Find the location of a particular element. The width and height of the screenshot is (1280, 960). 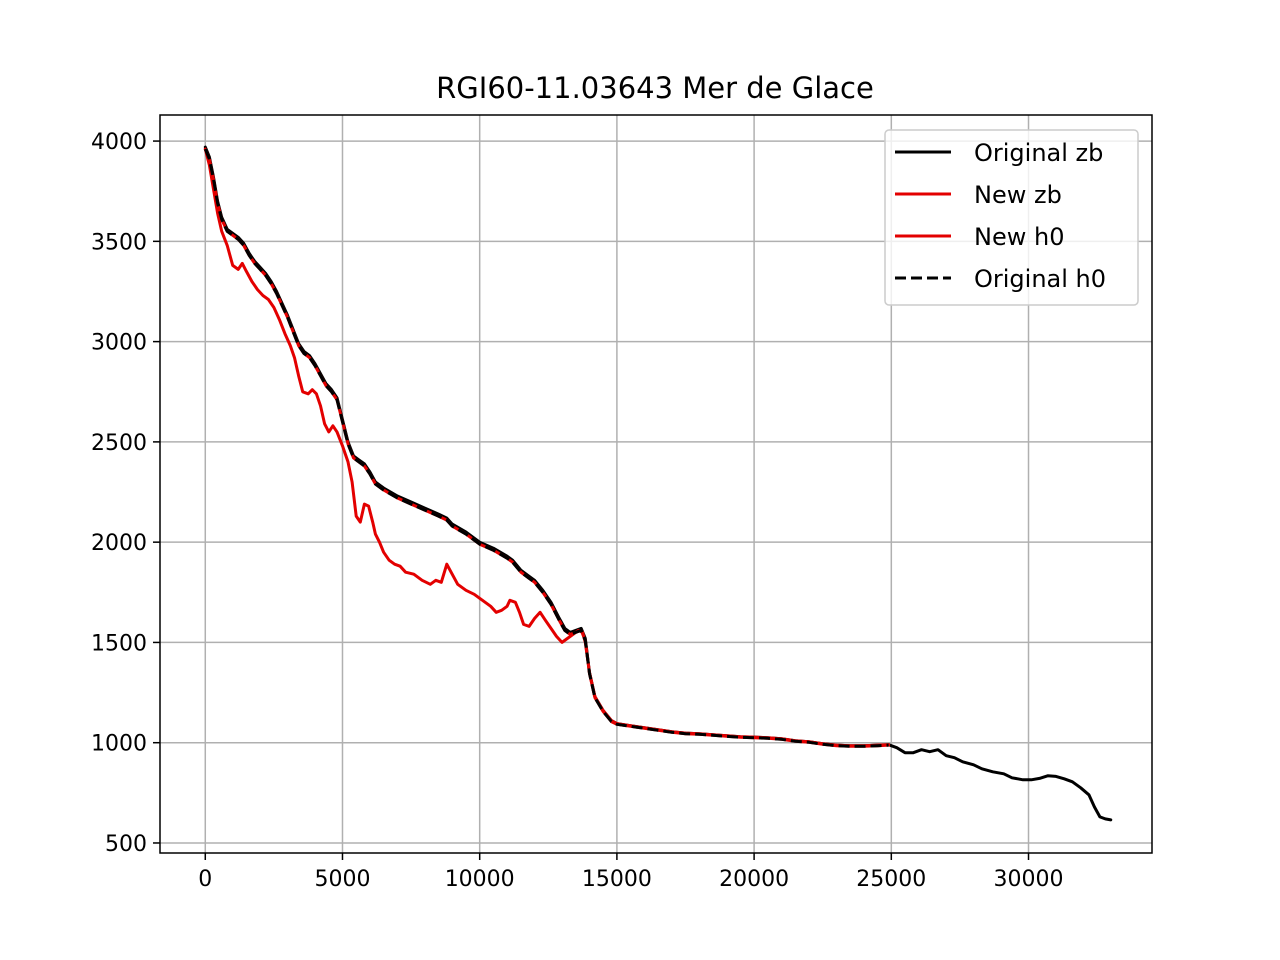

x-tick-label: 0 is located at coordinates (205, 879).